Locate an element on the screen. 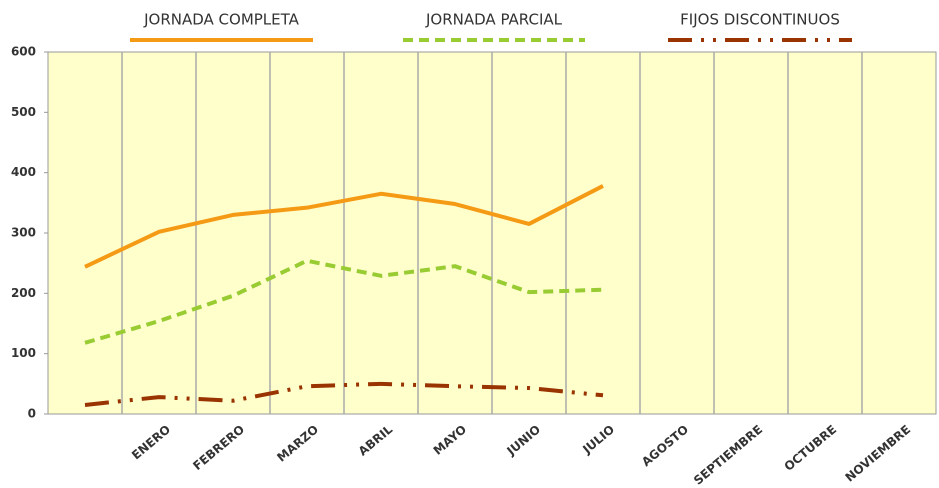  y-tick-label: 300 is located at coordinates (23, 233).